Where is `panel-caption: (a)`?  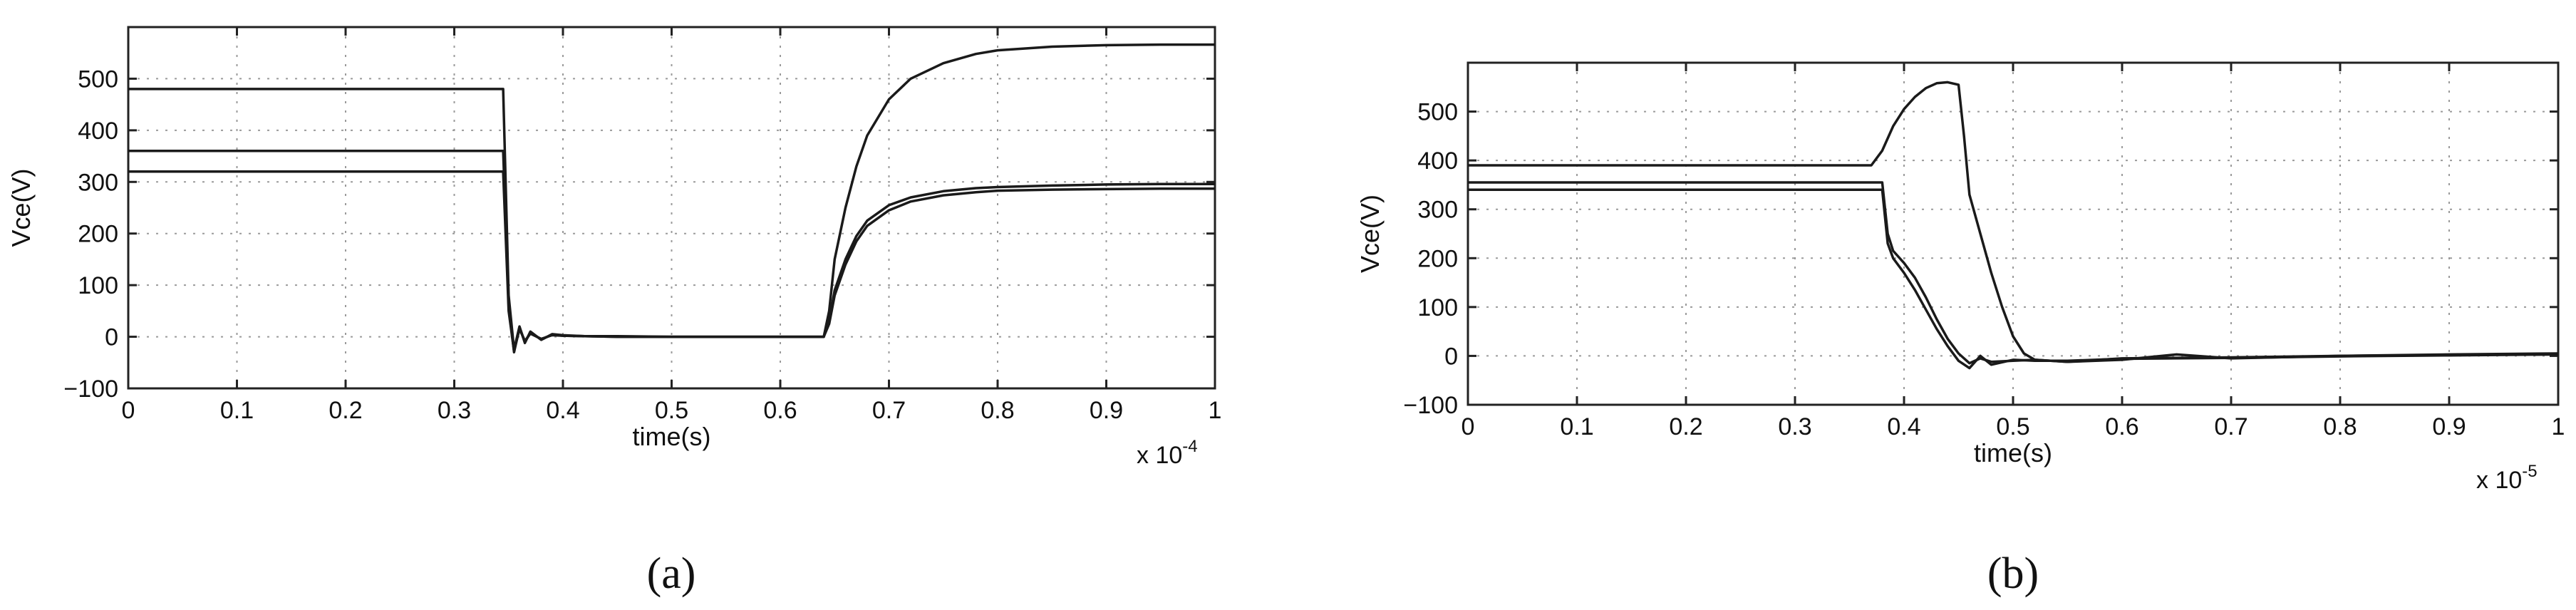
panel-caption: (a) is located at coordinates (672, 573).